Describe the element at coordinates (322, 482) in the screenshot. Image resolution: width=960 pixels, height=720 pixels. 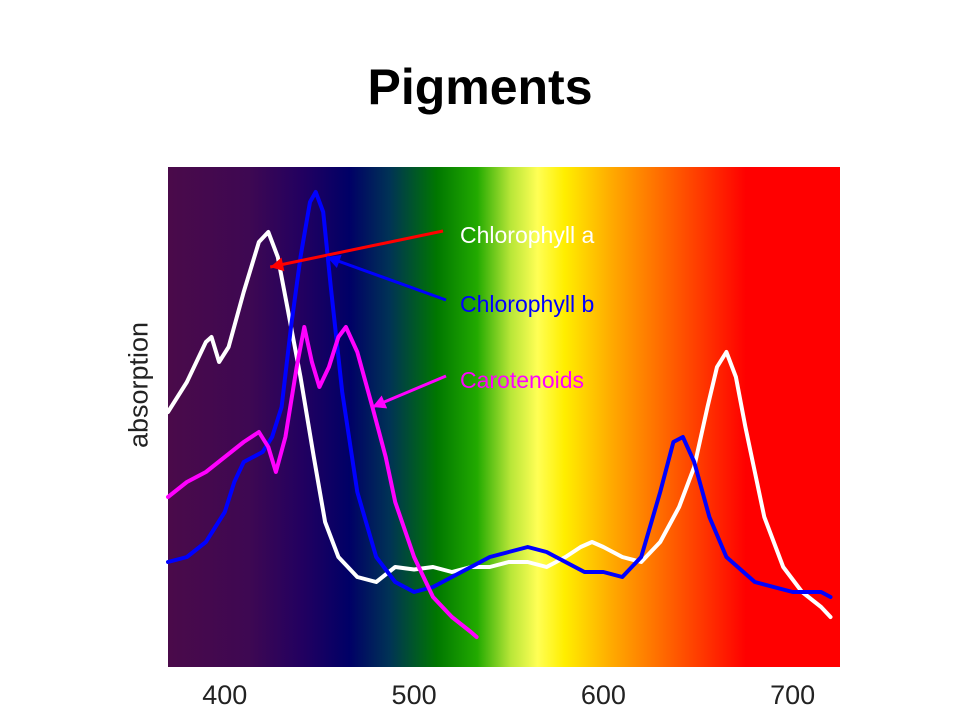
I see `series-line-carotenoids` at that location.